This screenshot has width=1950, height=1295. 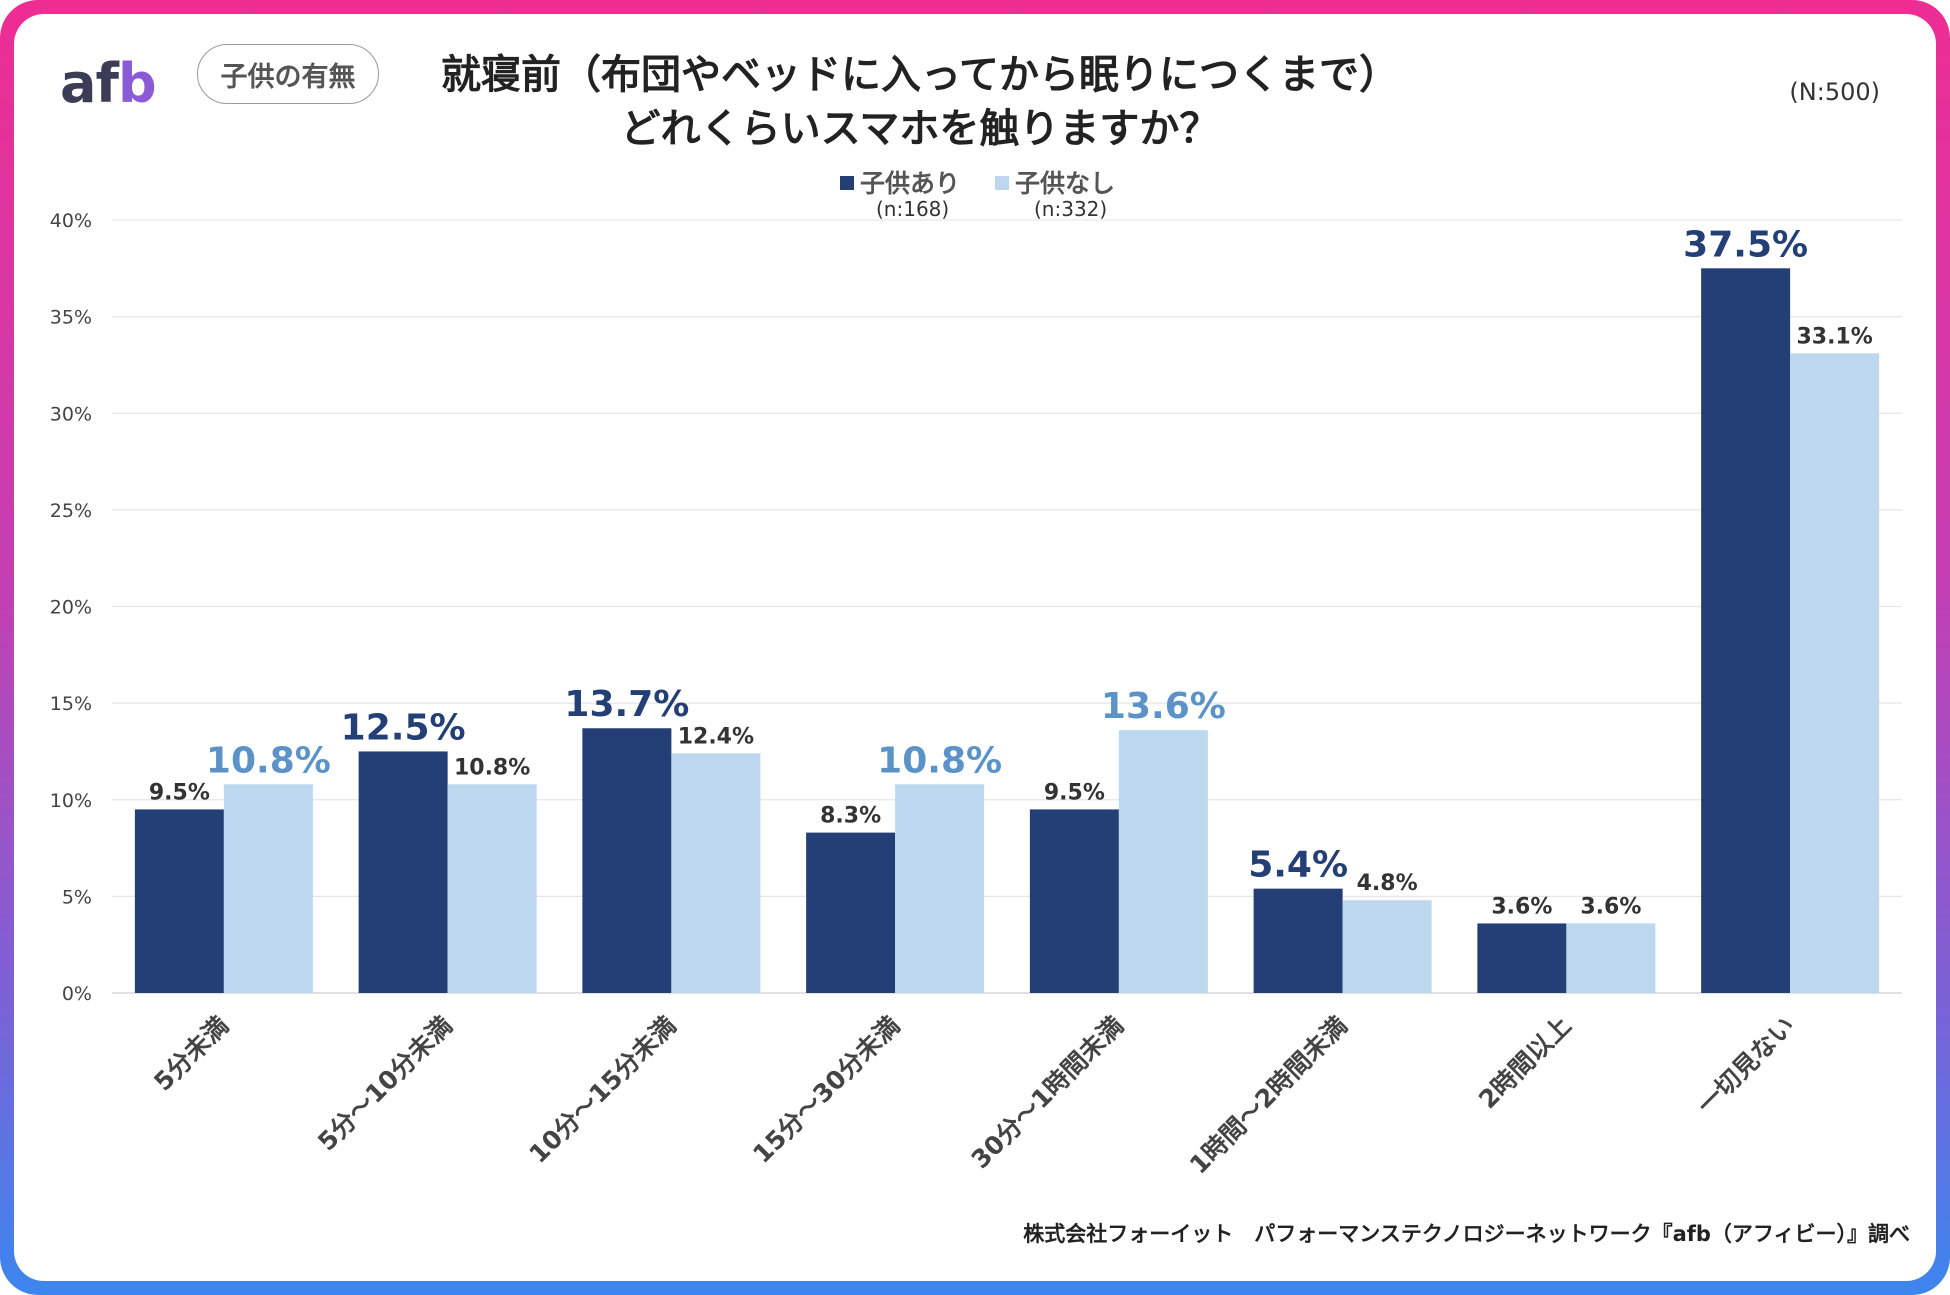 I want to click on y-tick-label: 35%, so click(x=71, y=318).